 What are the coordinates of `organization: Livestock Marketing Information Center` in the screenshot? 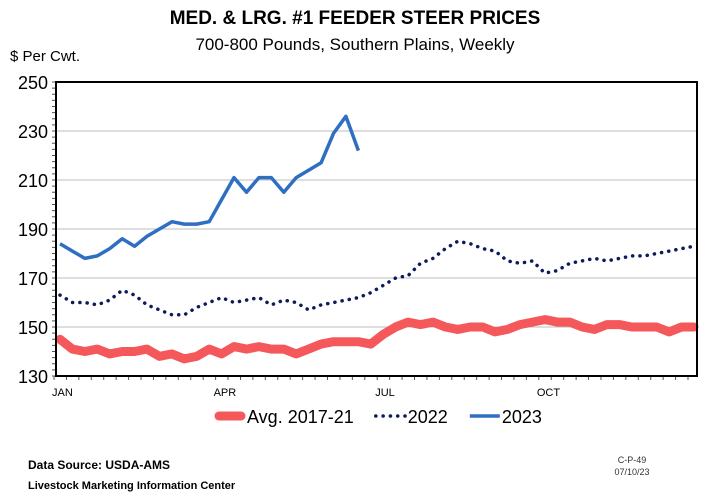 It's located at (132, 486).